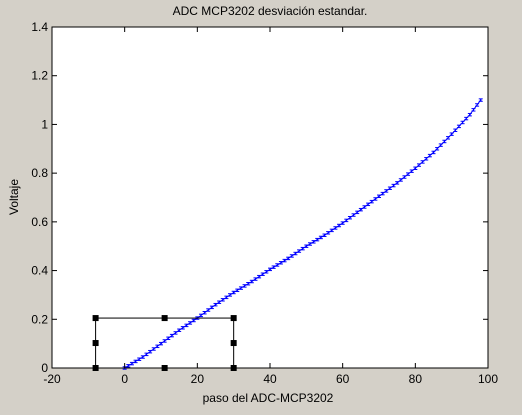  Describe the element at coordinates (52, 379) in the screenshot. I see `x-tick-label: -20` at that location.